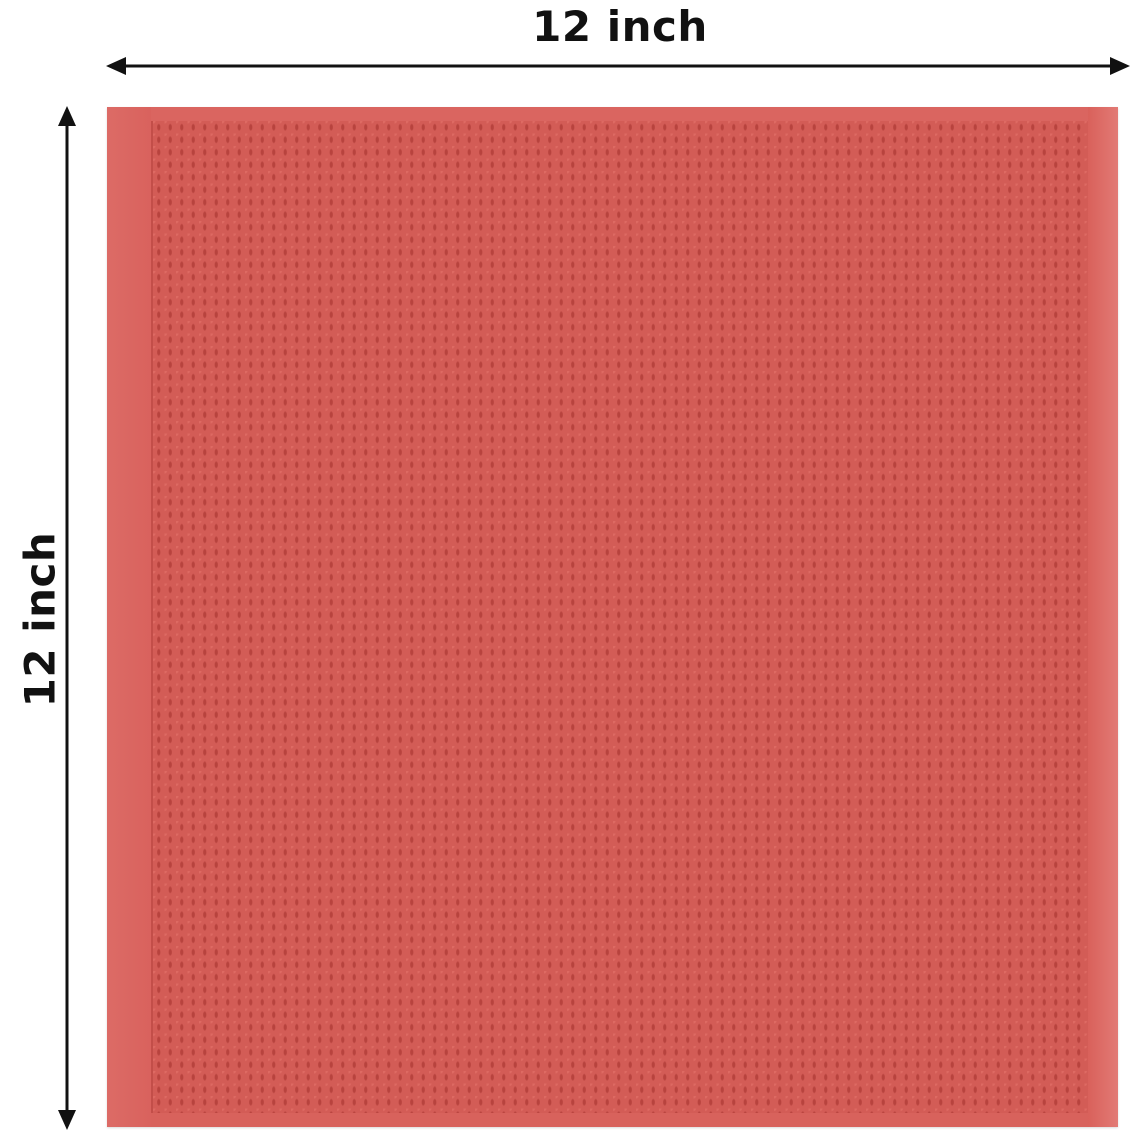 Image resolution: width=1136 pixels, height=1133 pixels. What do you see at coordinates (129, 617) in the screenshot?
I see `towel-hem-left` at bounding box center [129, 617].